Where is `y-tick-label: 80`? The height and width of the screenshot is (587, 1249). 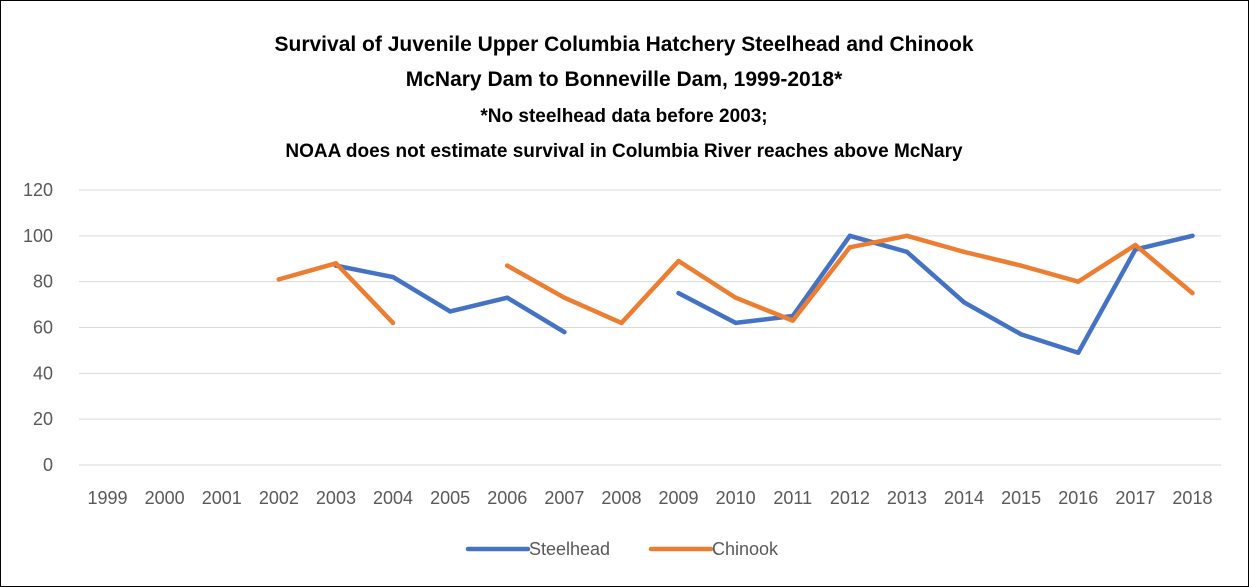 y-tick-label: 80 is located at coordinates (43, 282).